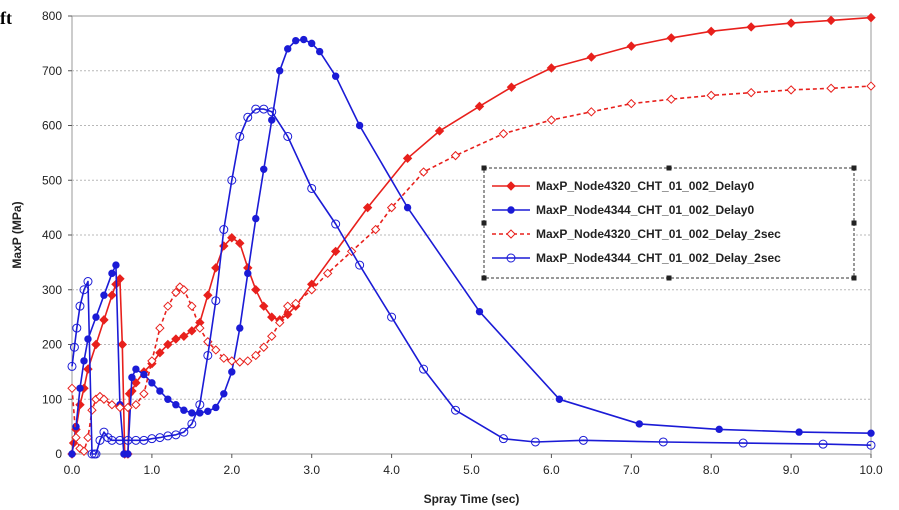 The width and height of the screenshot is (899, 510). What do you see at coordinates (658, 258) in the screenshot?
I see `legend-label: MaxP_Node4344_CHT_01_002_Delay_2sec` at bounding box center [658, 258].